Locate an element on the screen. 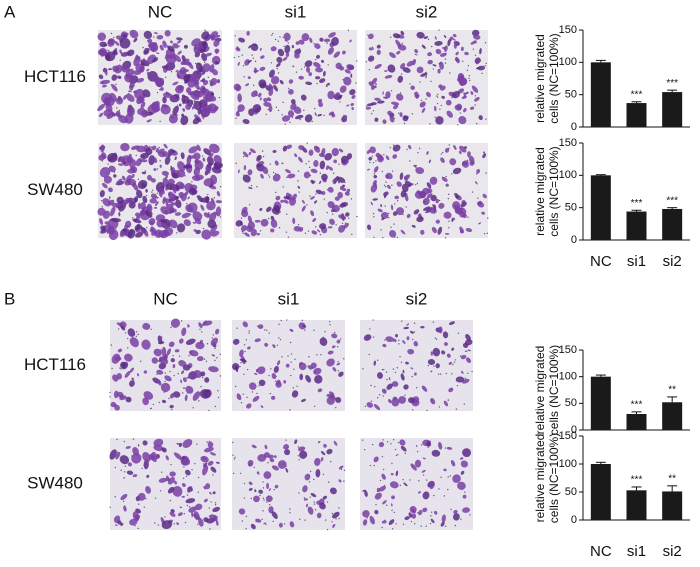 This screenshot has height=567, width=700. image-background is located at coordinates (165, 484).